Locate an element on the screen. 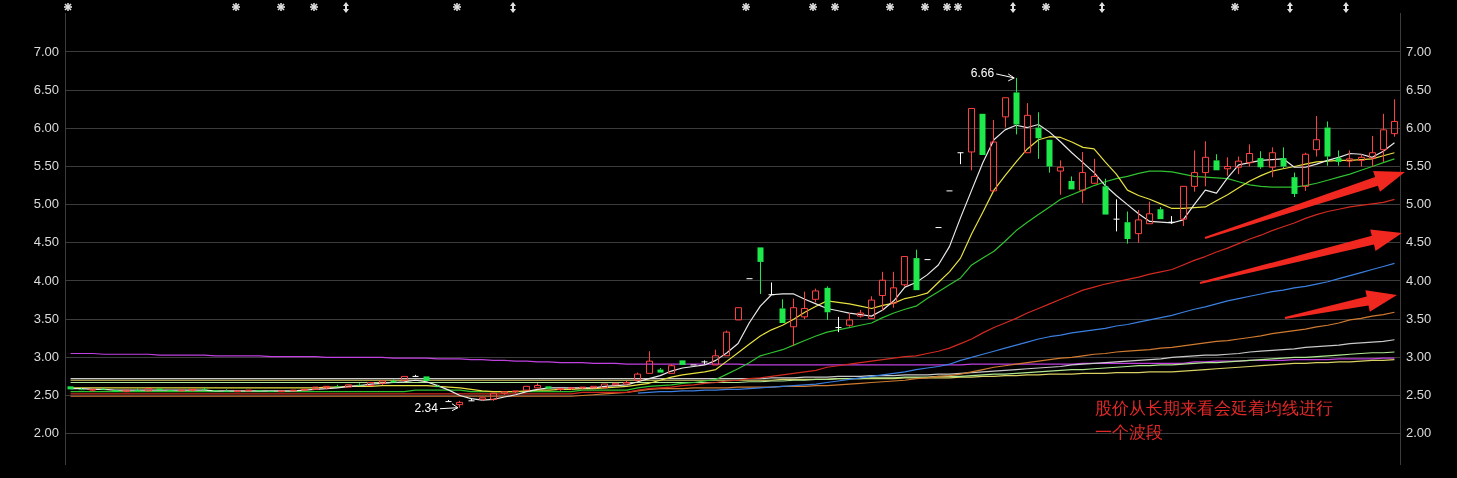  y-tick-label: 2.50 is located at coordinates (46, 395).